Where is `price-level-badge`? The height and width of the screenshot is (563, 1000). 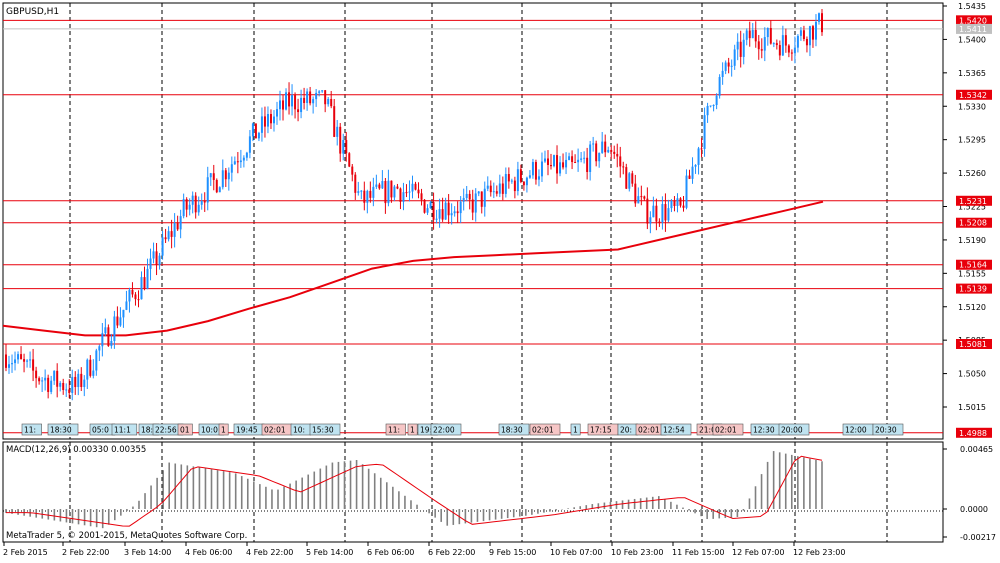
price-level-badge is located at coordinates (974, 432).